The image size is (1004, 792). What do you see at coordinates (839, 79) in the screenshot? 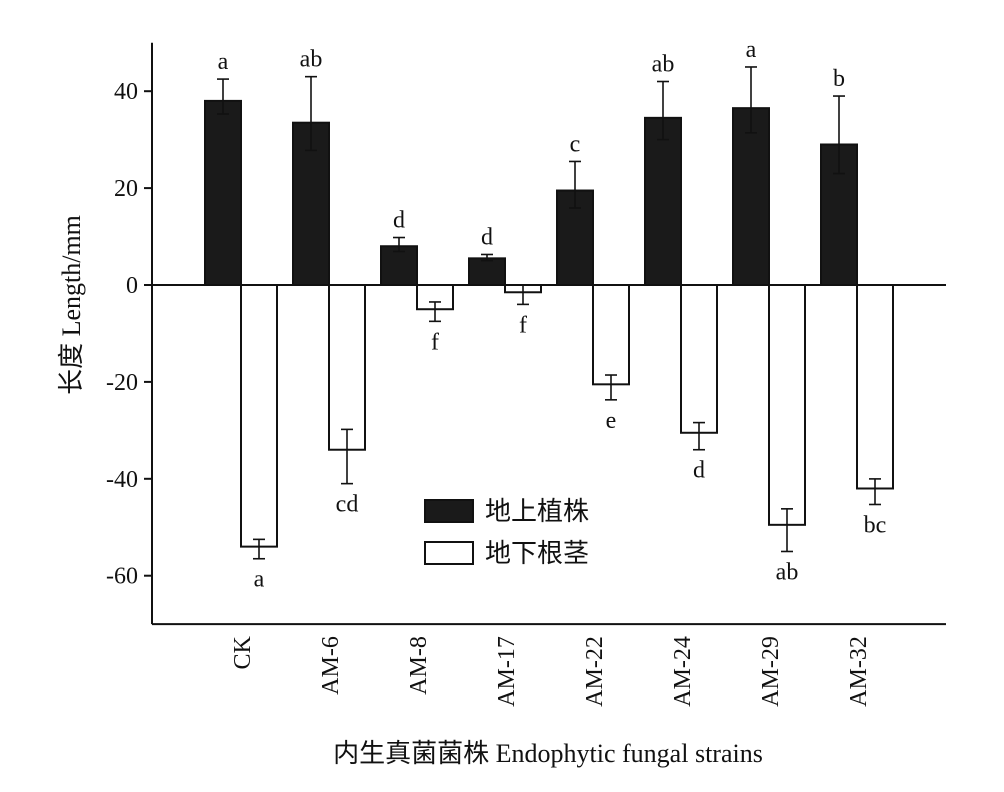
I see `significance-label: b` at bounding box center [839, 79].